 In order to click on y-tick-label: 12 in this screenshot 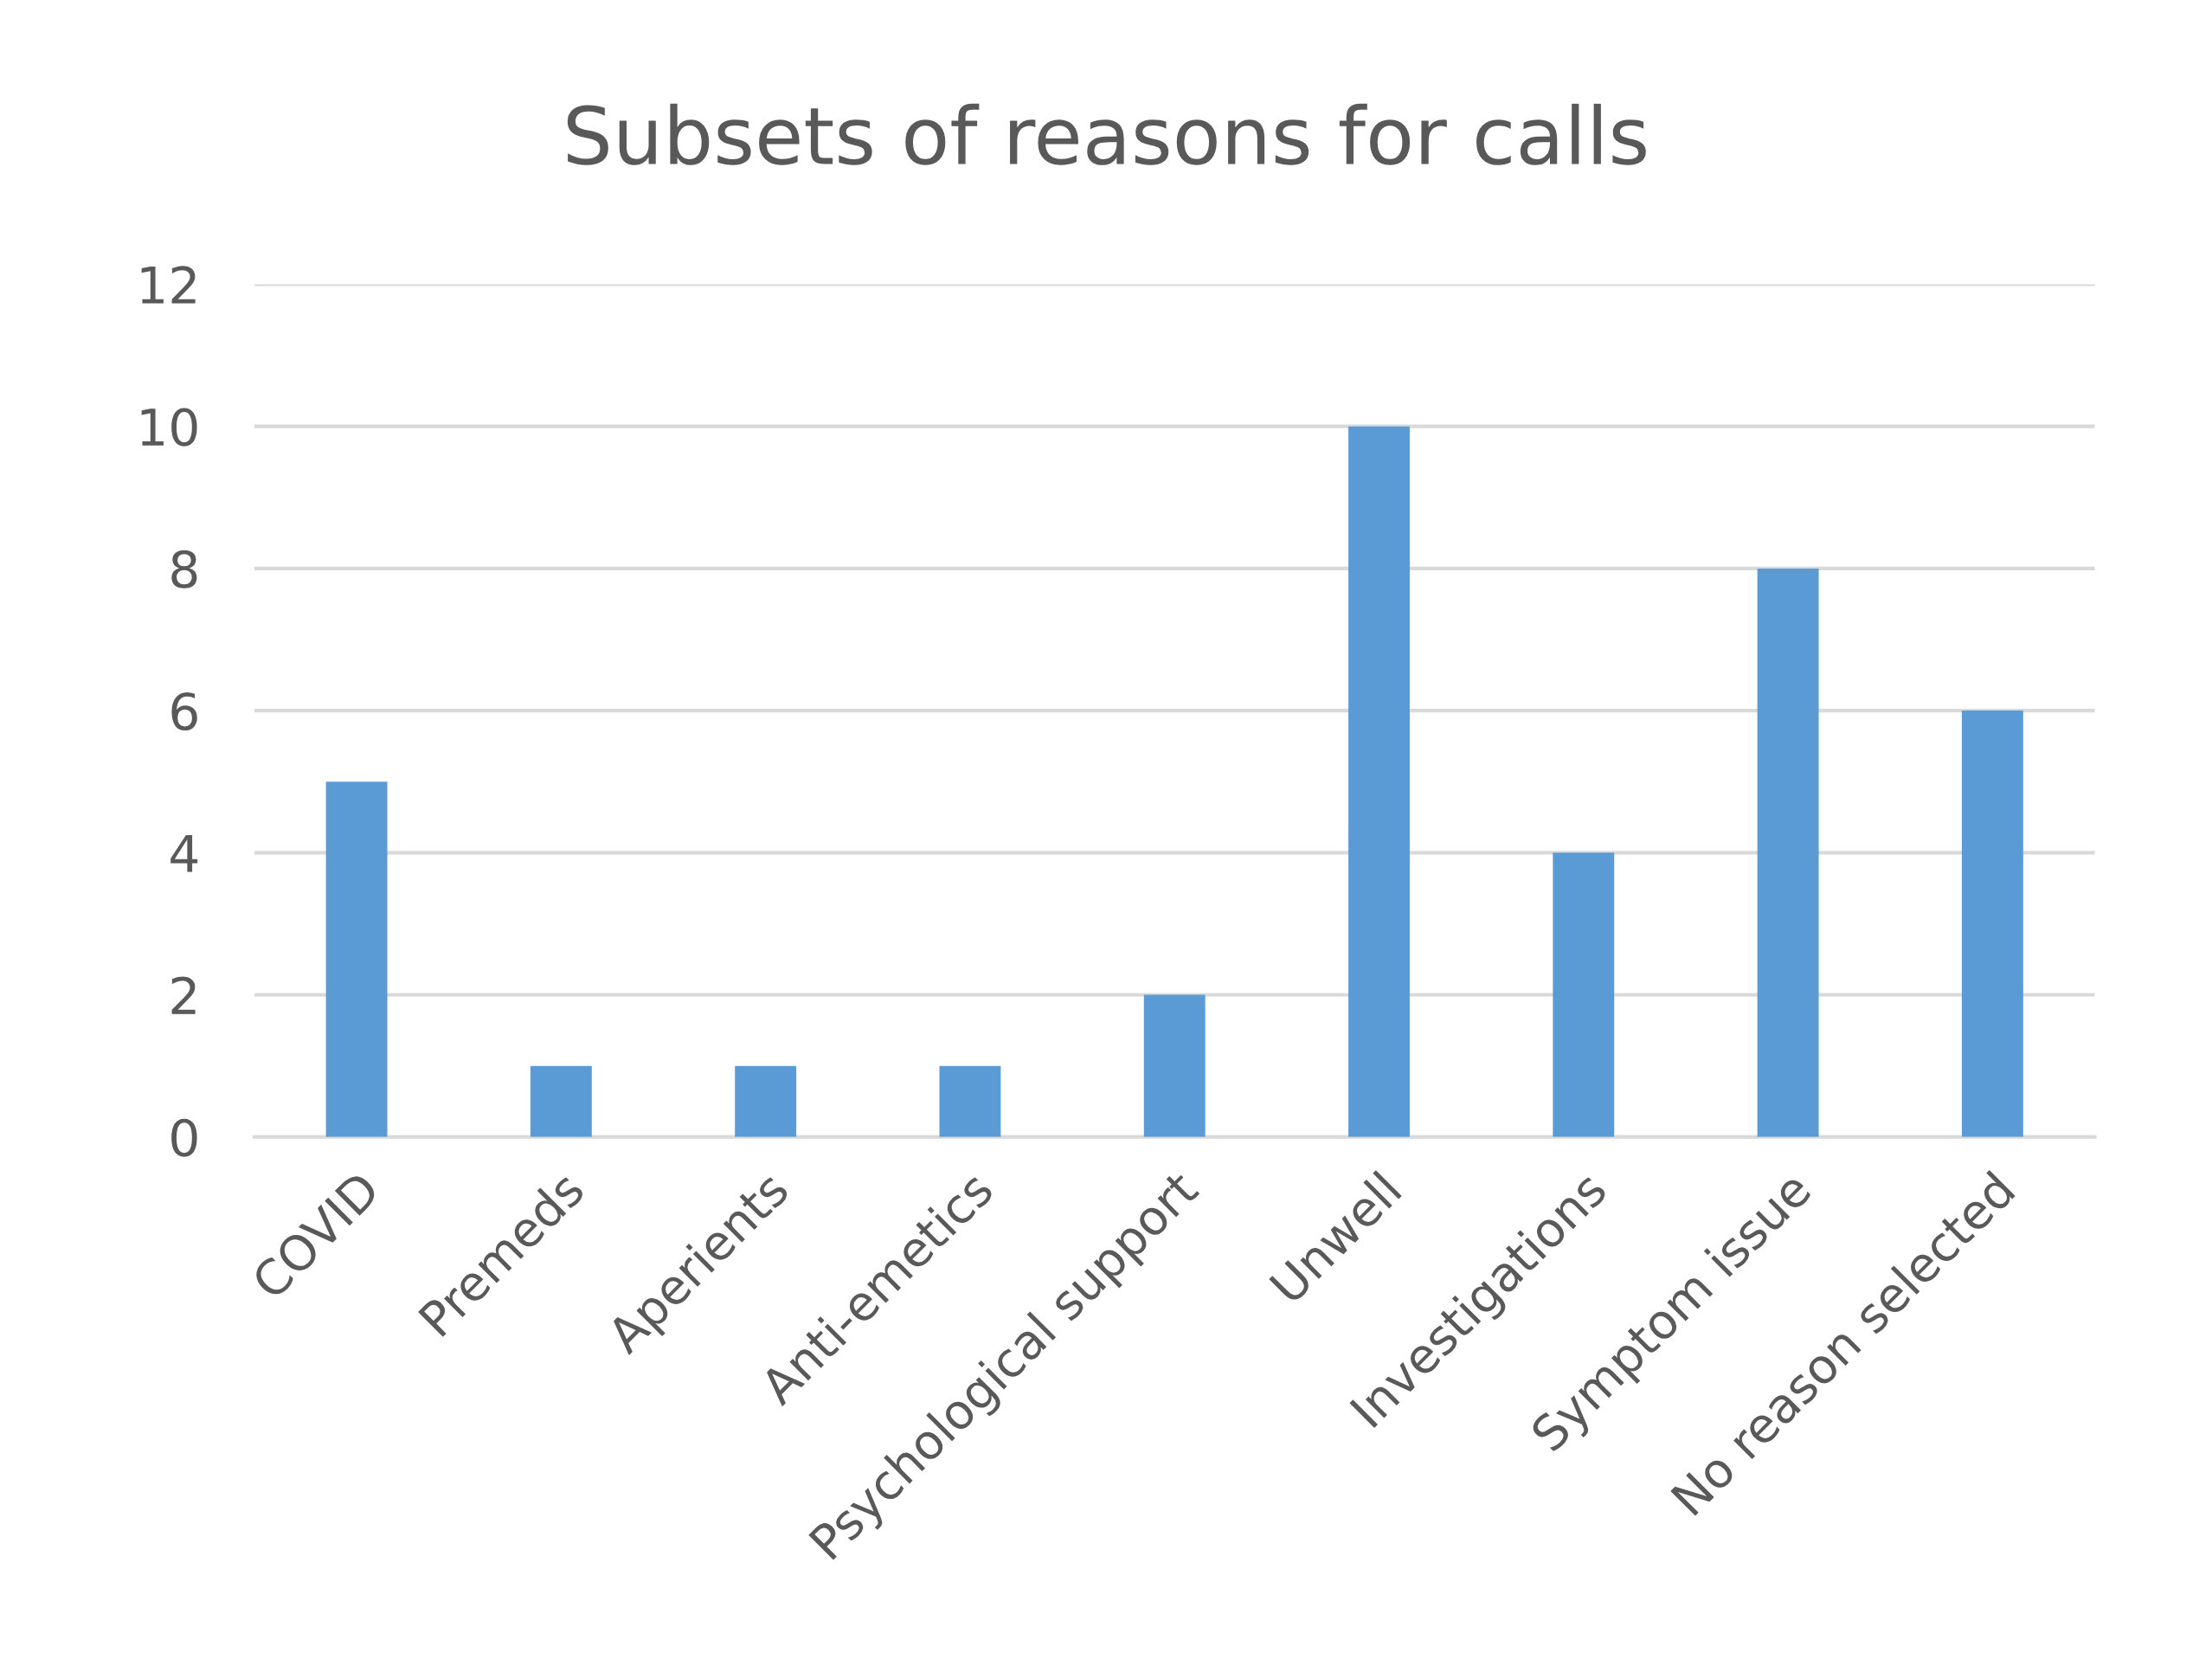, I will do `click(168, 285)`.